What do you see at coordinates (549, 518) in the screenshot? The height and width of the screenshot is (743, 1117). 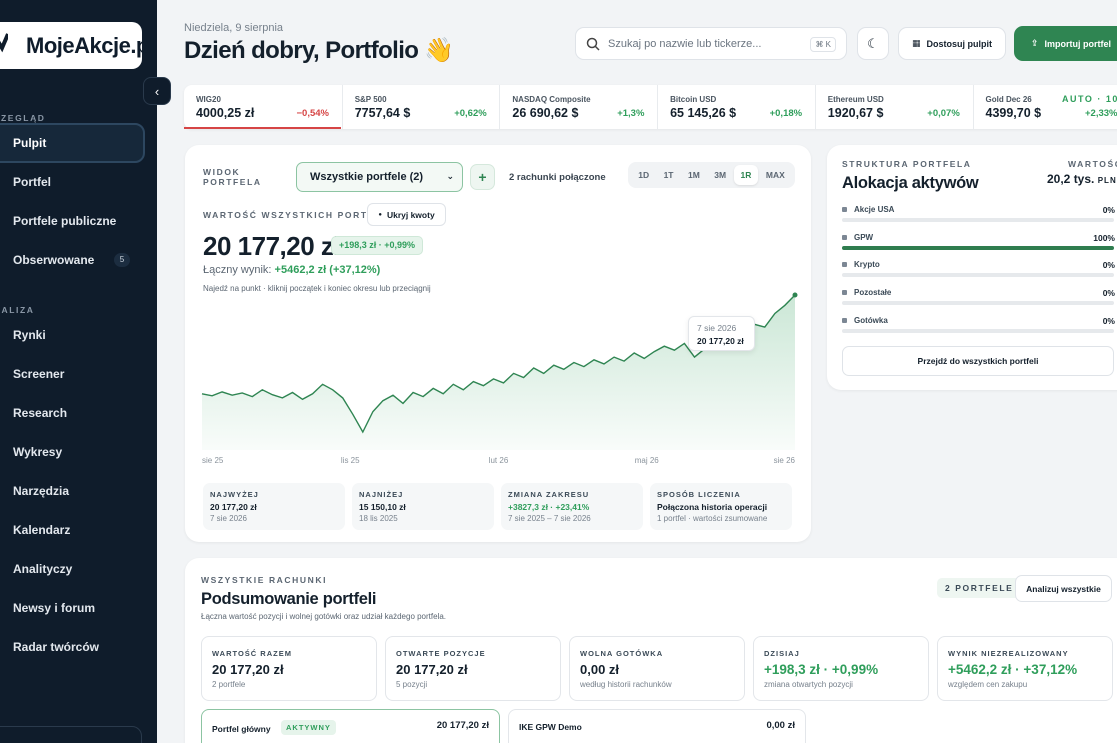 I see `stat-sub: 7 sie 2025 – 7 sie 2026` at bounding box center [549, 518].